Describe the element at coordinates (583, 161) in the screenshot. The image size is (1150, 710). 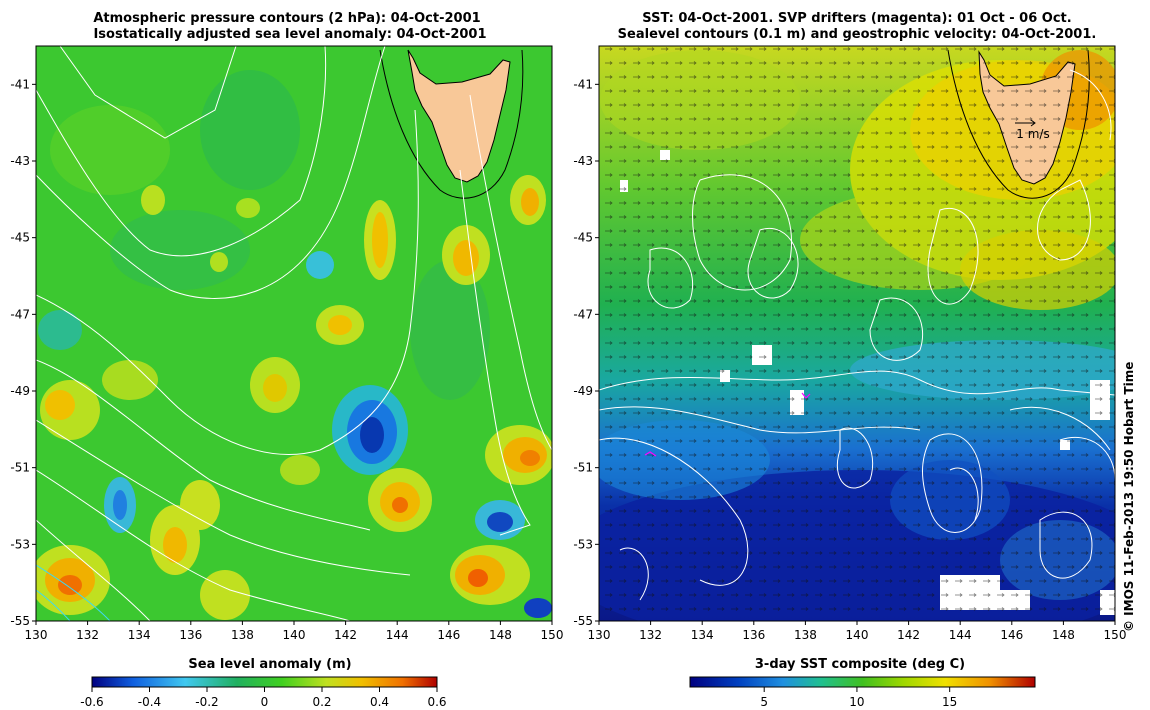
I see `right-lat-tick-label: -43` at that location.